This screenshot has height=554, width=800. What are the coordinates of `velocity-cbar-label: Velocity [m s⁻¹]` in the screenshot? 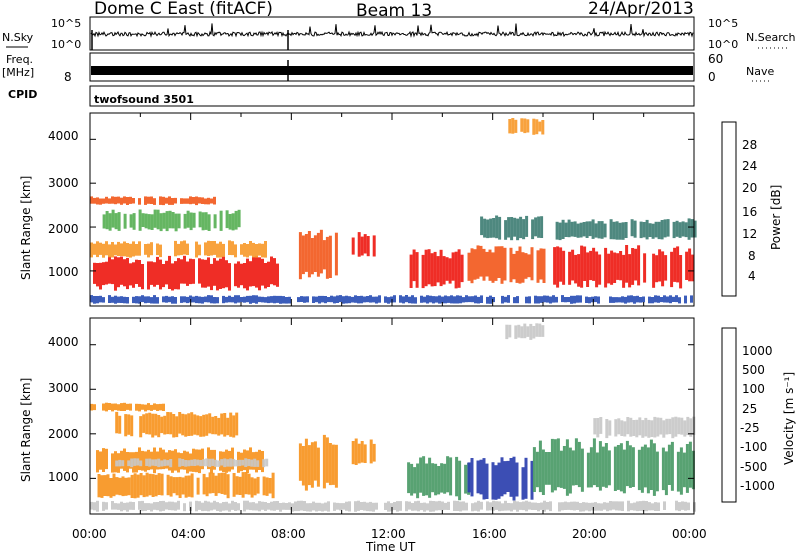 It's located at (789, 418).